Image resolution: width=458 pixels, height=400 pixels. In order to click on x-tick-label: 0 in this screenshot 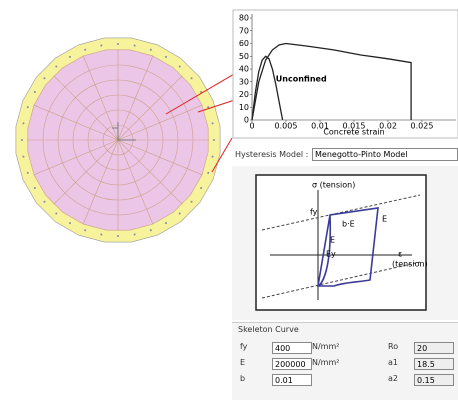, I will do `click(251, 126)`.